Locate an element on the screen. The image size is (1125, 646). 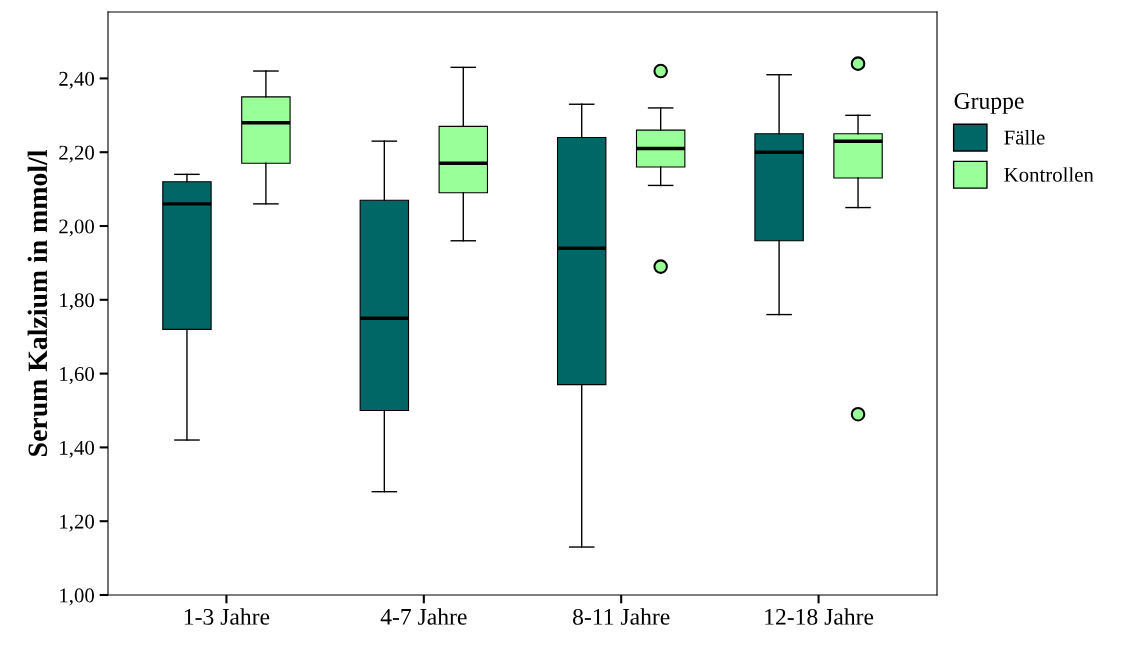
y-tick-label: 2,00 is located at coordinates (77, 228).